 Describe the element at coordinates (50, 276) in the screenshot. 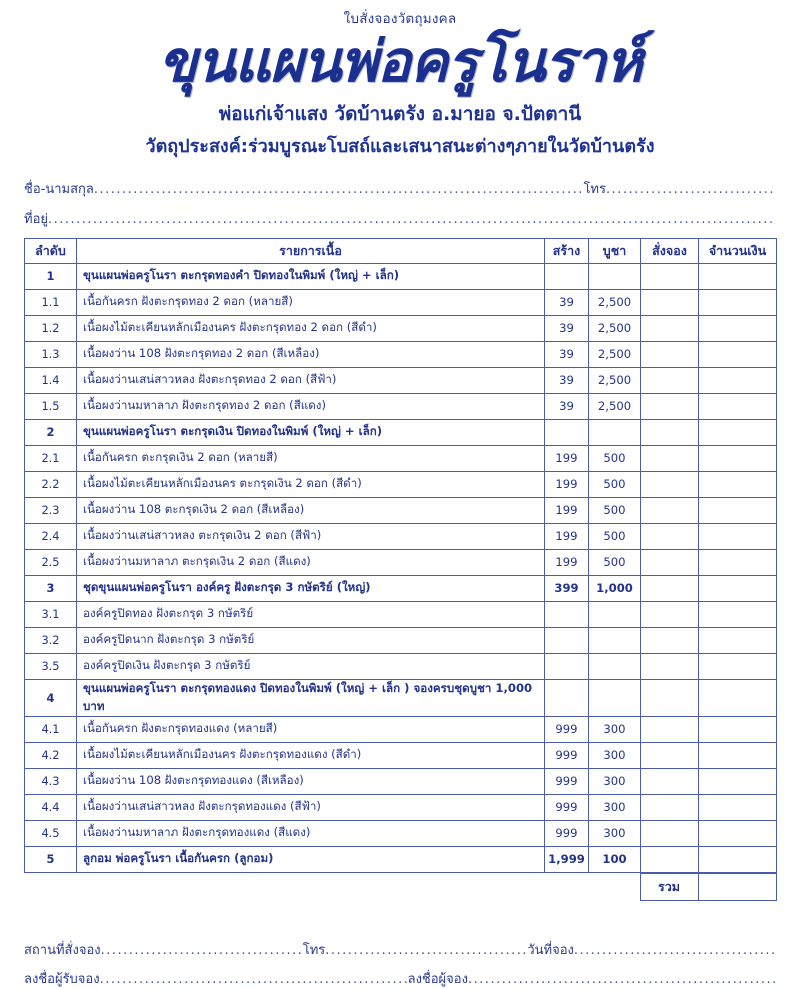

I see `cell-no: 1` at that location.